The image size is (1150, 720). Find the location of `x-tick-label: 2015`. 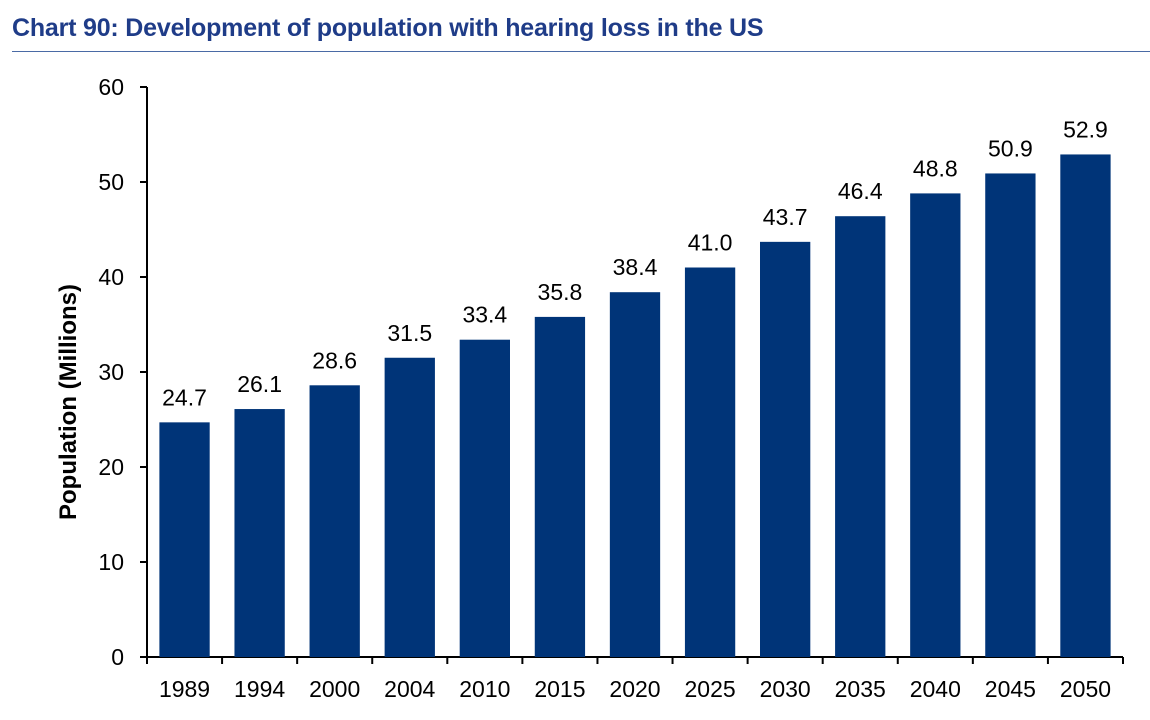

x-tick-label: 2015 is located at coordinates (559, 689).